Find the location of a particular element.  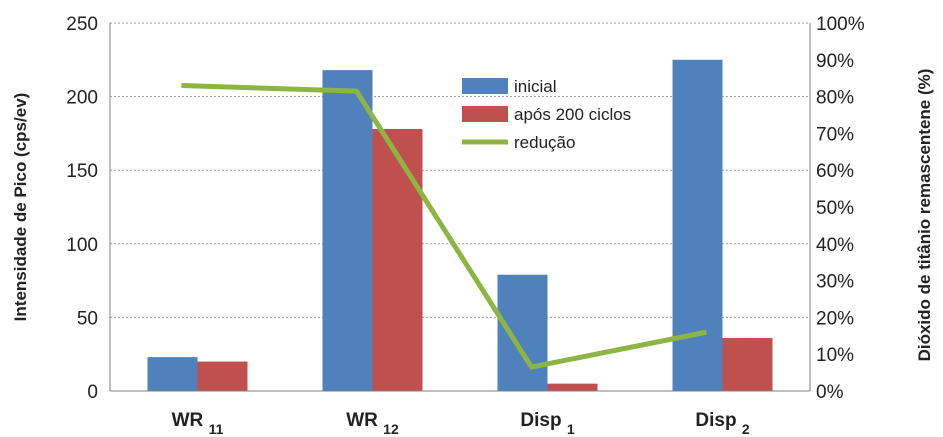

y2-tick-label: 10% is located at coordinates (835, 355).